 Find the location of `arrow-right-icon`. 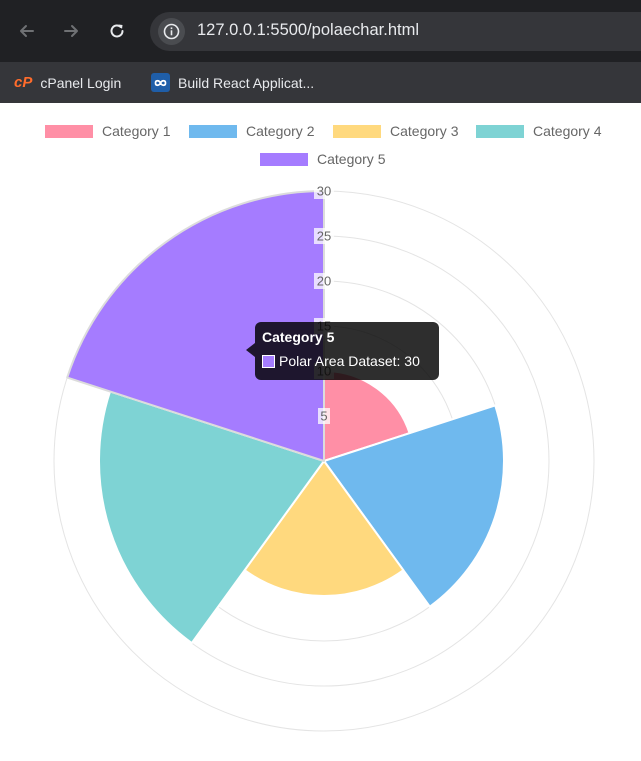

arrow-right-icon is located at coordinates (71, 31).